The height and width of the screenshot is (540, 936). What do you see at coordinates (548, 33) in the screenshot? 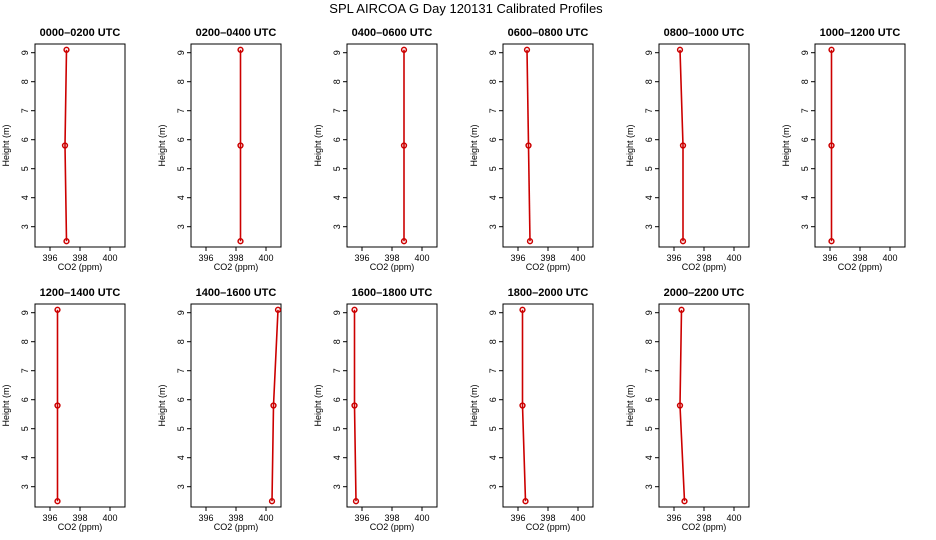
I see `panel-title: 0600–0800 UTC` at bounding box center [548, 33].